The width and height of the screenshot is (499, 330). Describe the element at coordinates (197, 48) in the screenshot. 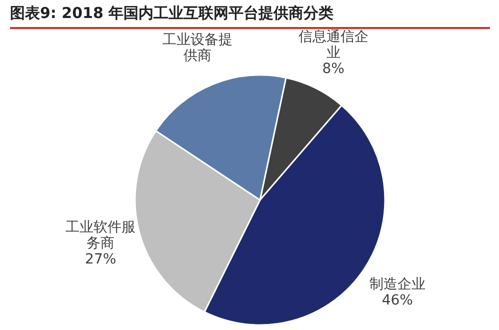

I see `slice-label: 工业设备提供商` at that location.